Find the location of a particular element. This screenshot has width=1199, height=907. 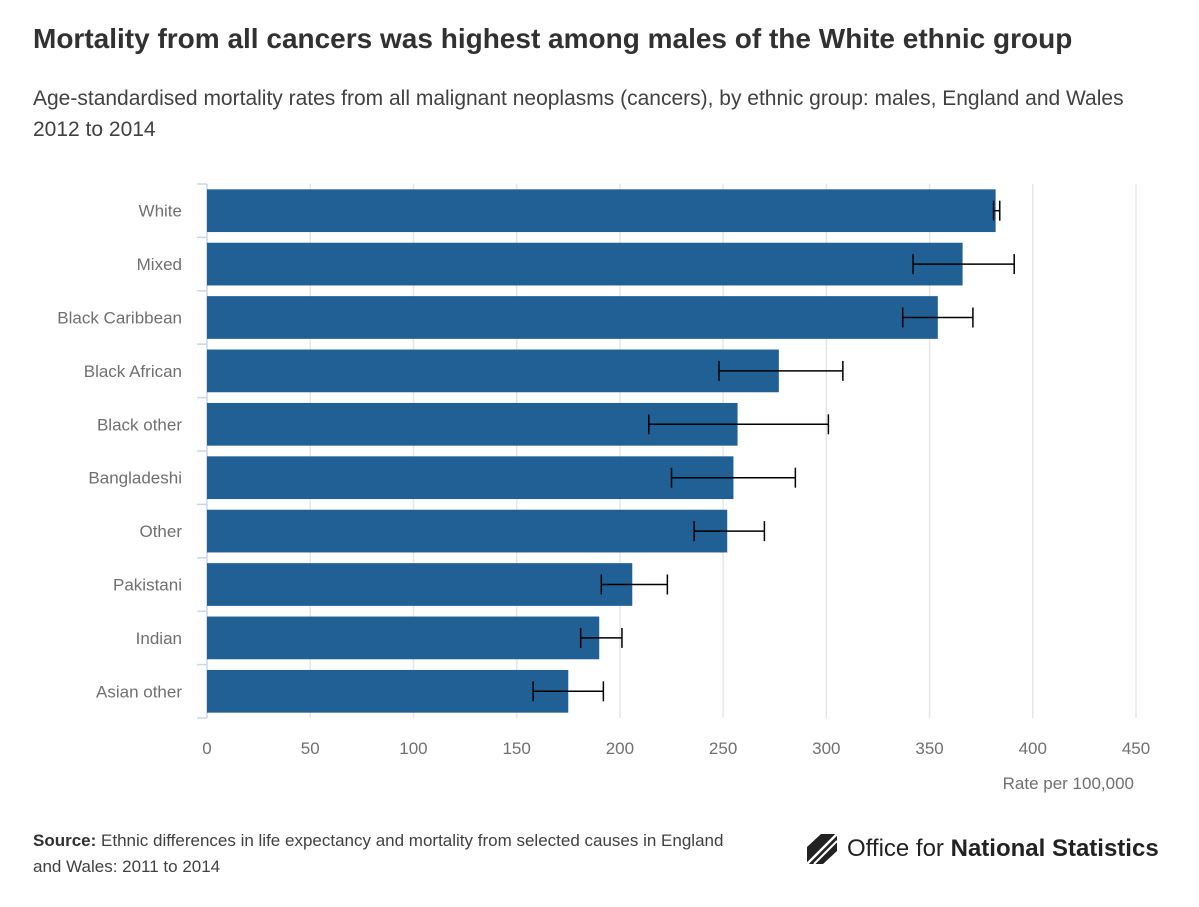

bar-bangladeshi is located at coordinates (470, 478).